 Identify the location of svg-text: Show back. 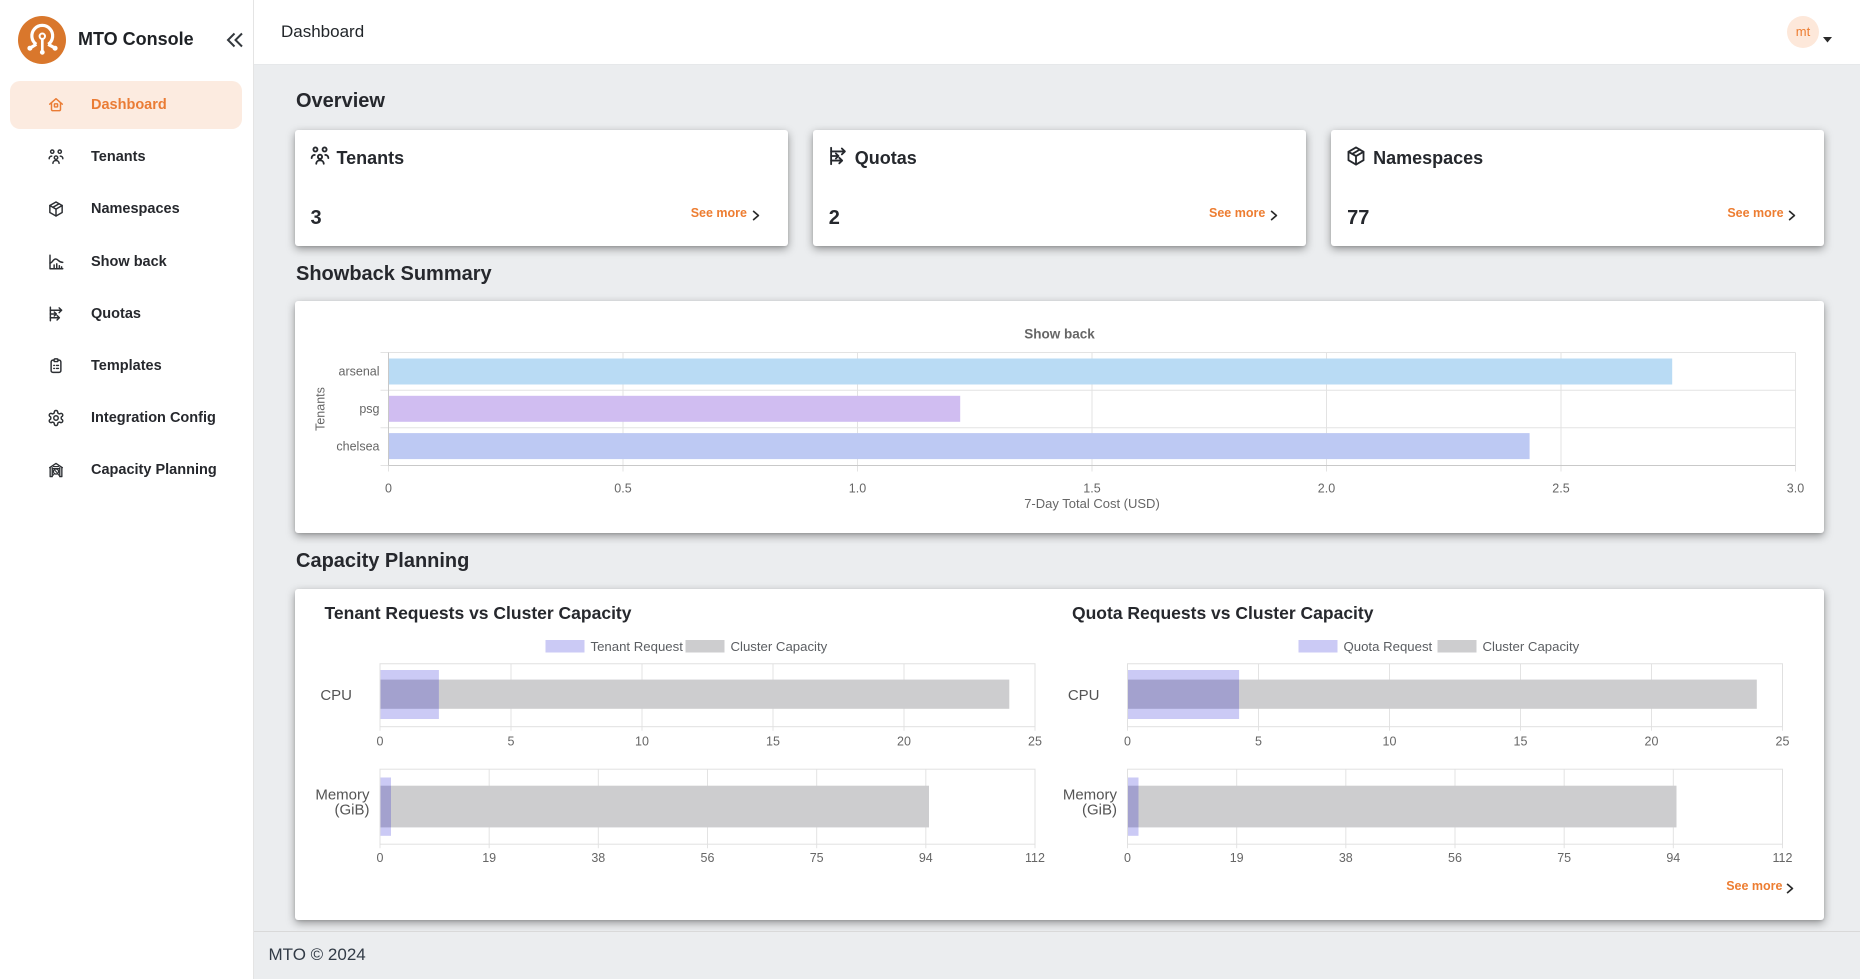
(1059, 333).